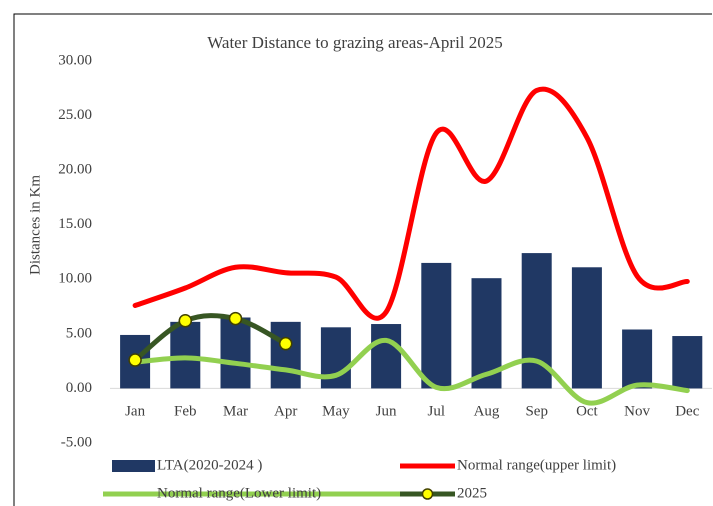 This screenshot has height=506, width=713. What do you see at coordinates (285, 411) in the screenshot?
I see `x-tick-label: Apr` at bounding box center [285, 411].